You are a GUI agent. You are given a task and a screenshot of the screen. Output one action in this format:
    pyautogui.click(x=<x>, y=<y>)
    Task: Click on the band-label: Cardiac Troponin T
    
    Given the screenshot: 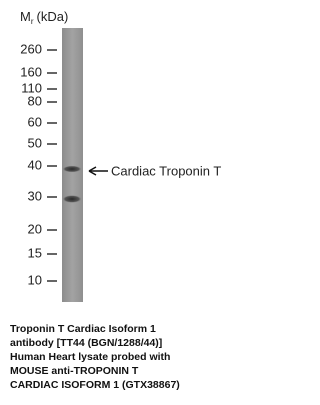 What is the action you would take?
    pyautogui.click(x=166, y=170)
    